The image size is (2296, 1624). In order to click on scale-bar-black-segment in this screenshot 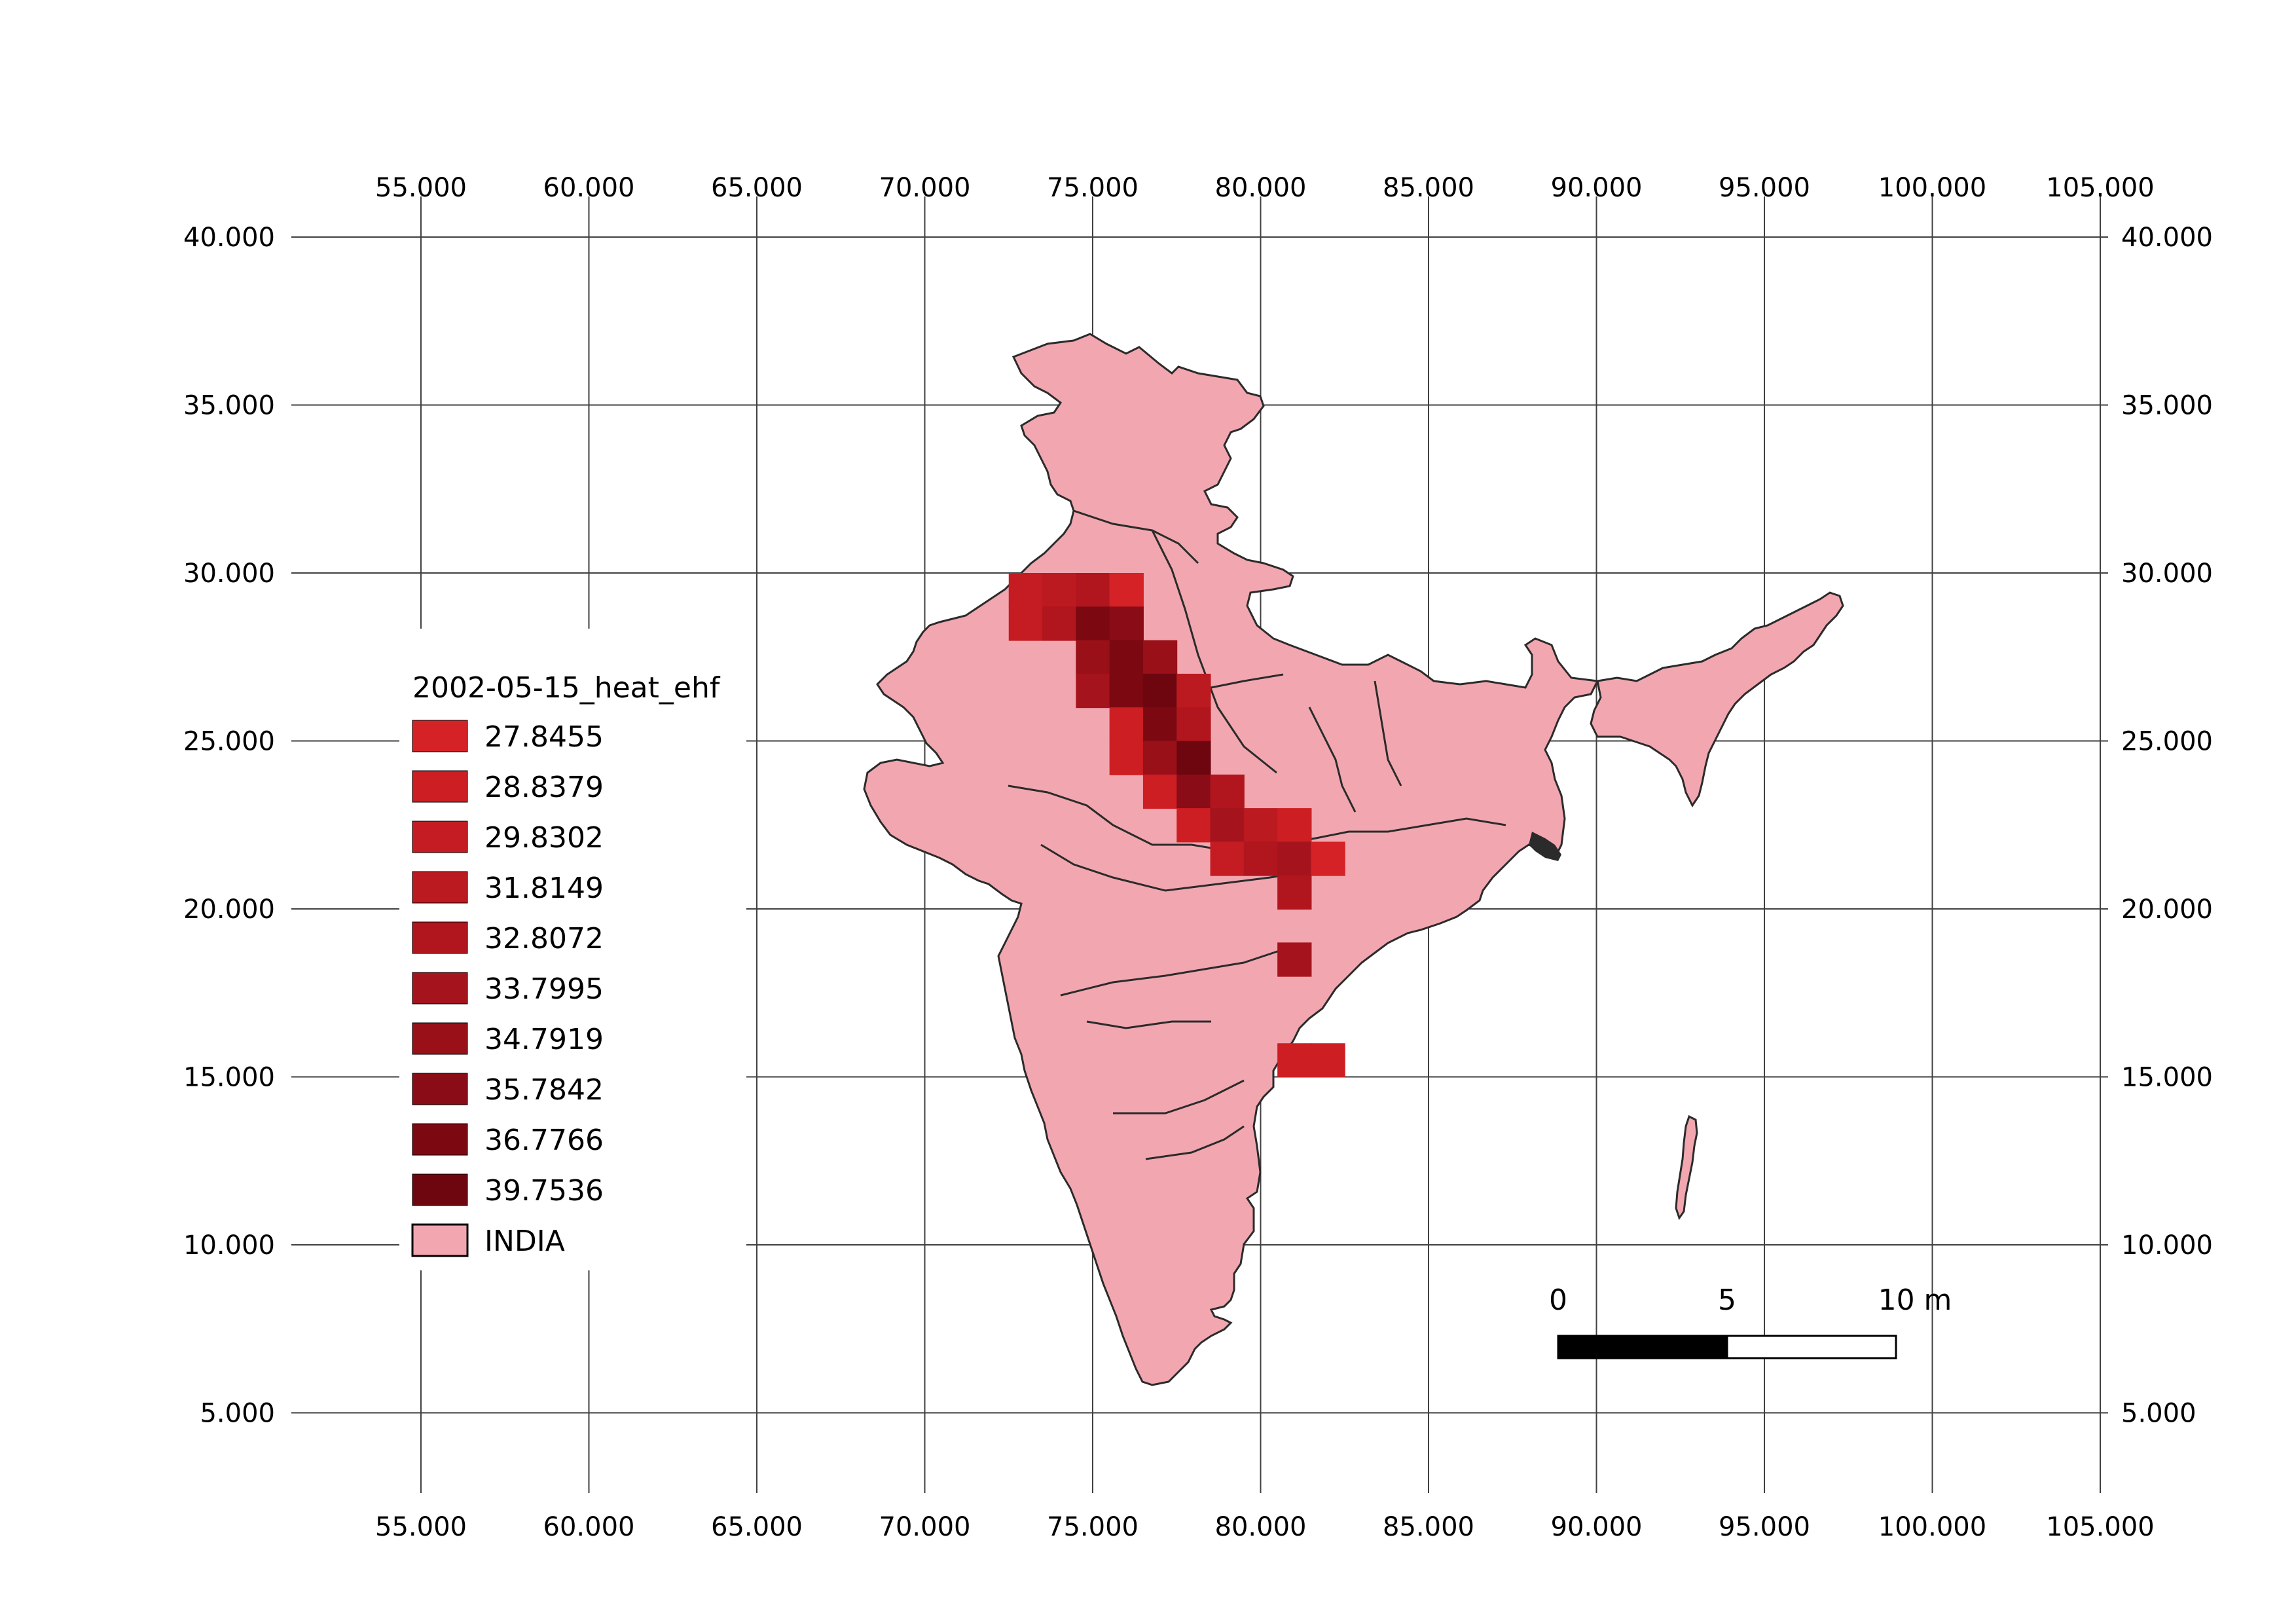, I will do `click(1642, 1347)`.